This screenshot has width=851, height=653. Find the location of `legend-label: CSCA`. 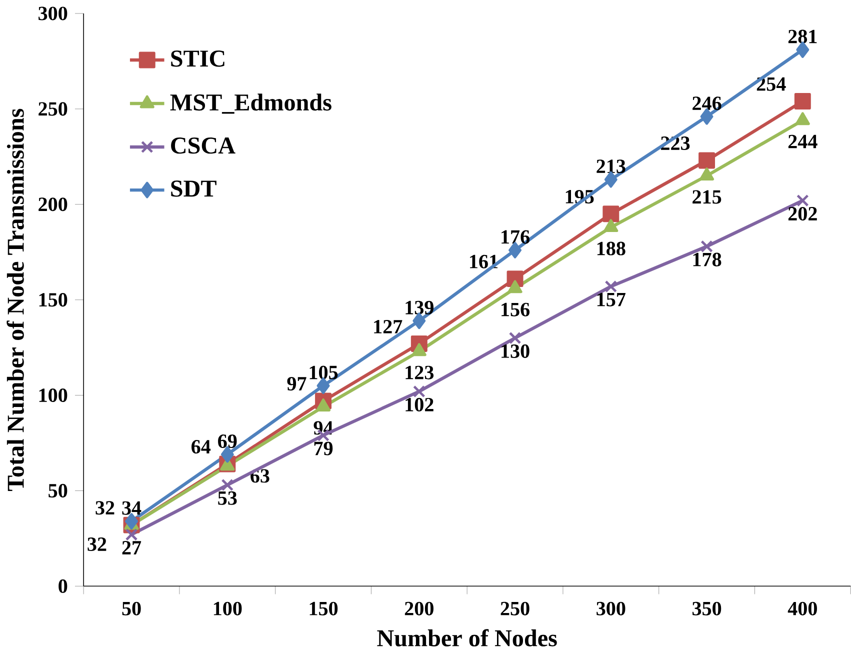

legend-label: CSCA is located at coordinates (203, 145).